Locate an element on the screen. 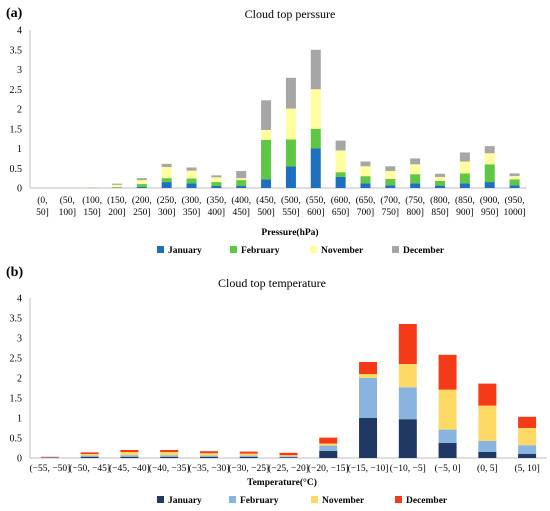 The width and height of the screenshot is (550, 511). x-tick-label: 1000] is located at coordinates (514, 213).